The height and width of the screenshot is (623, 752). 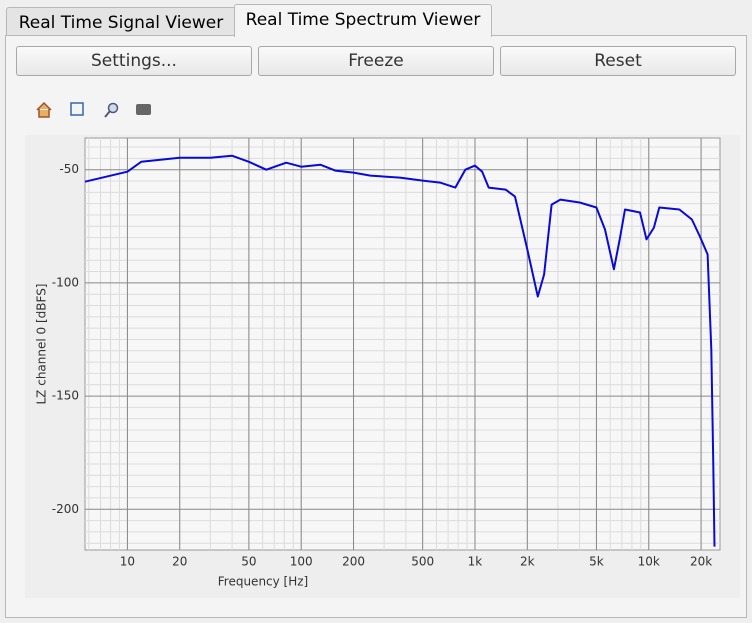 I want to click on fit-icon, so click(x=77, y=109).